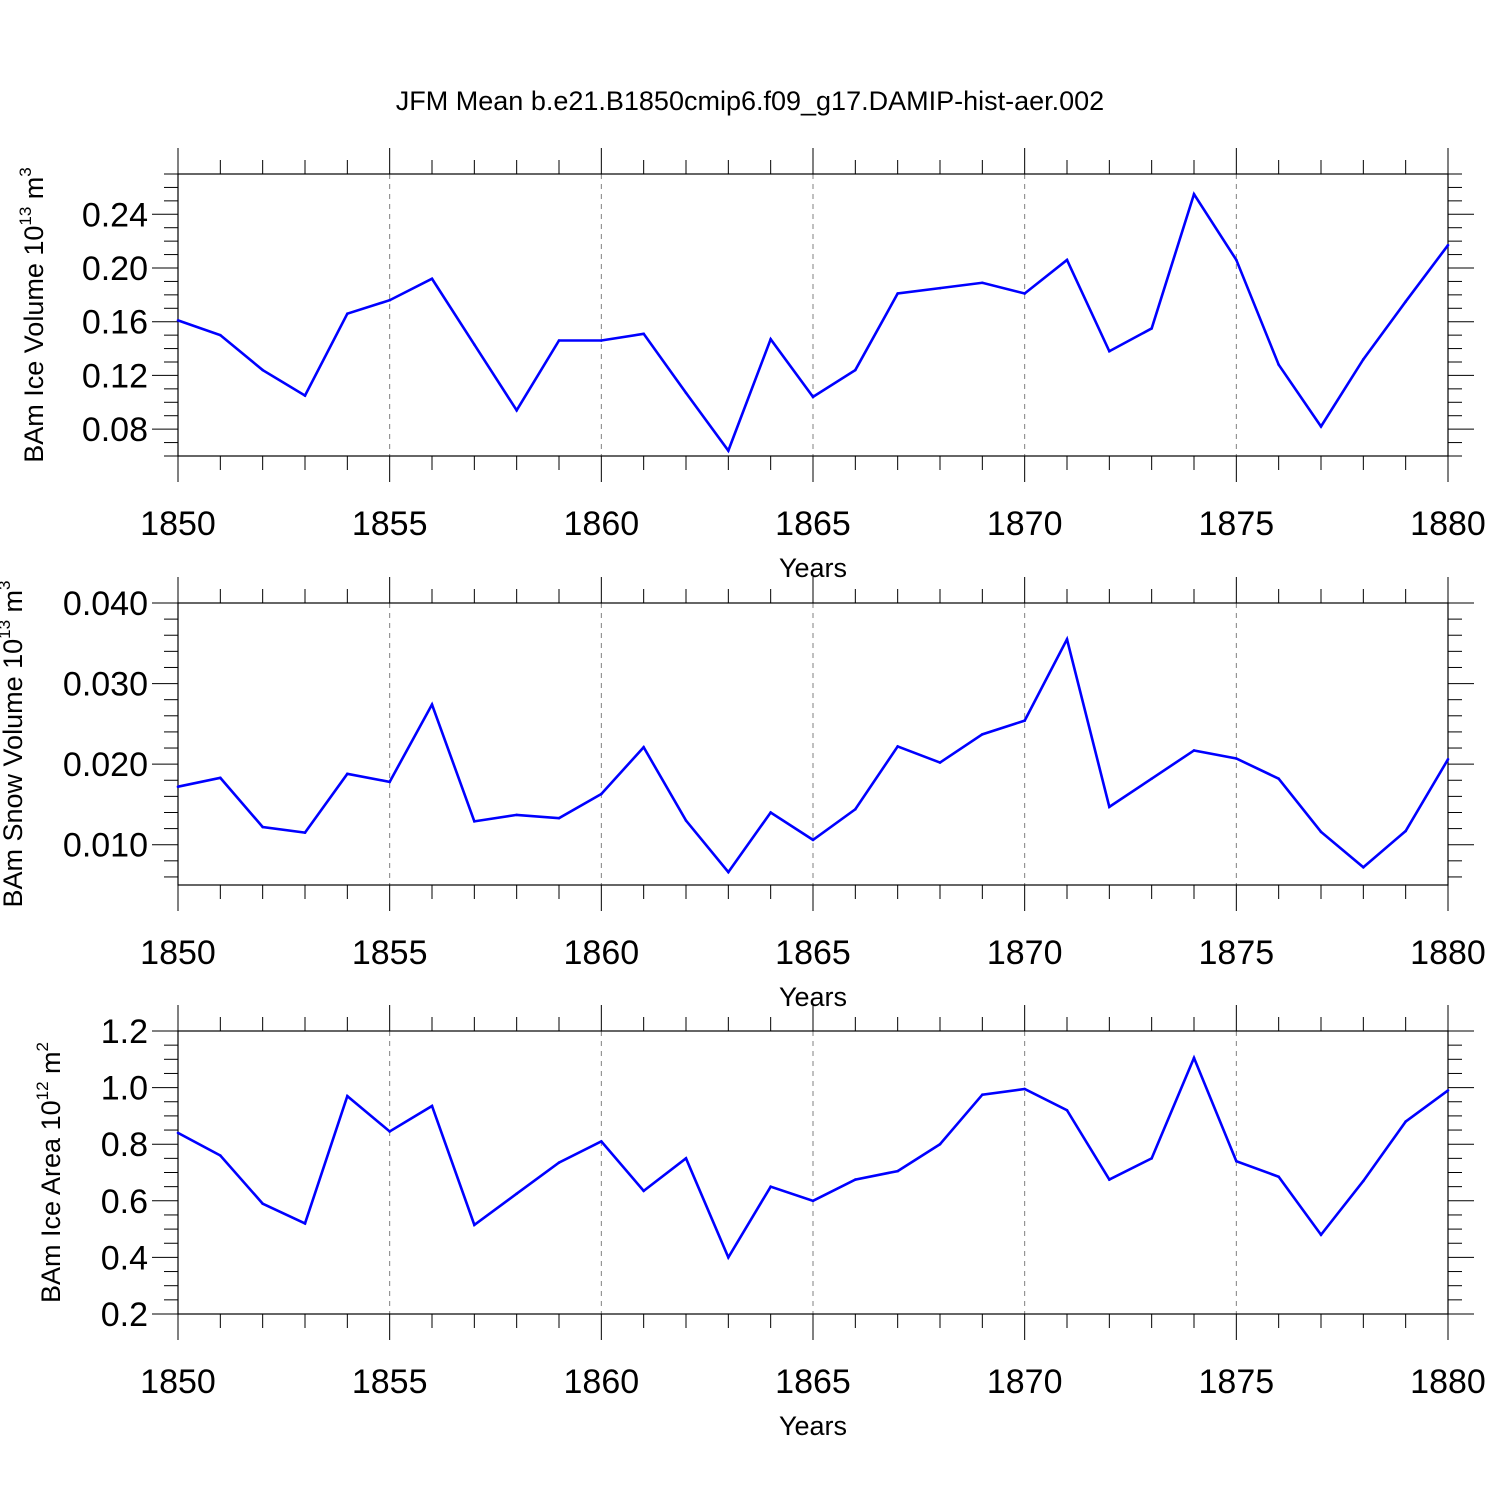 The height and width of the screenshot is (1500, 1500). What do you see at coordinates (42, 1090) in the screenshot?
I see `y-axis-label-superscript: 12` at bounding box center [42, 1090].